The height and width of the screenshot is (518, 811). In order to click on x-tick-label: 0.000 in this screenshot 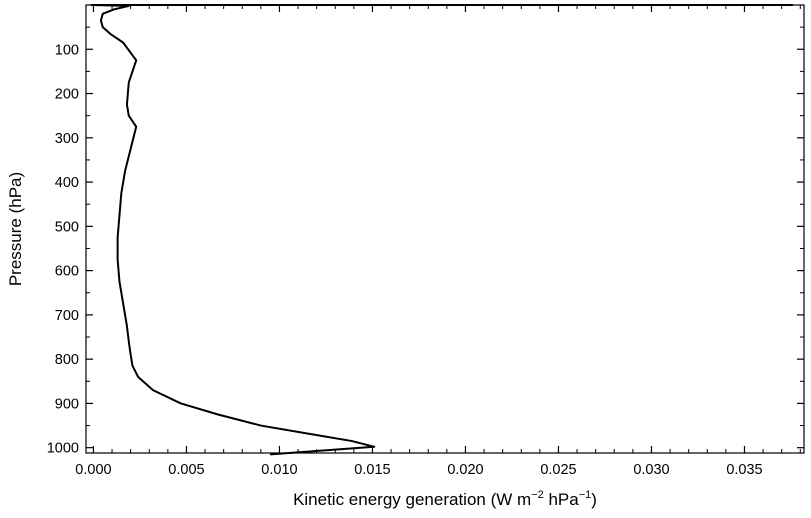, I will do `click(93, 470)`.